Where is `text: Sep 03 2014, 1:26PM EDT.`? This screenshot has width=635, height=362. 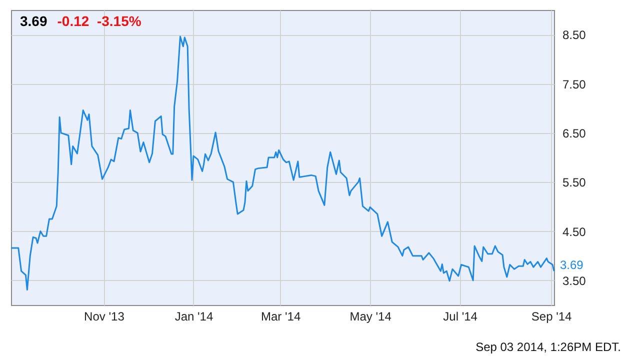
text: Sep 03 2014, 1:26PM EDT. is located at coordinates (548, 347).